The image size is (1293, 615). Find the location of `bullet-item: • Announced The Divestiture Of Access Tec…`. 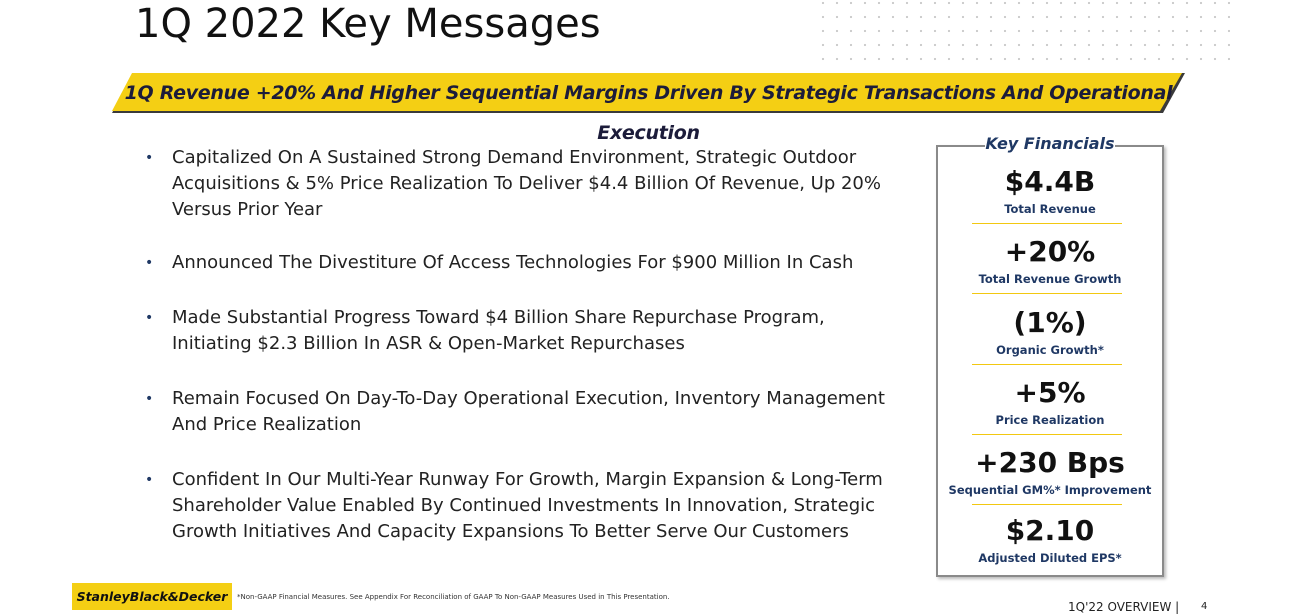

bullet-item: • Announced The Divestiture Of Access Tec… is located at coordinates (515, 263).